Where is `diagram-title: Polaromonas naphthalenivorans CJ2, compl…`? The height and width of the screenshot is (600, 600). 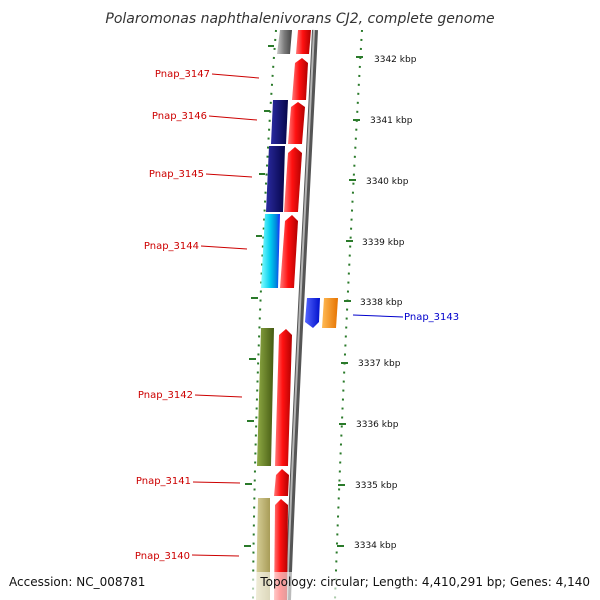 diagram-title: Polaromonas naphthalenivorans CJ2, compl… is located at coordinates (299, 19).